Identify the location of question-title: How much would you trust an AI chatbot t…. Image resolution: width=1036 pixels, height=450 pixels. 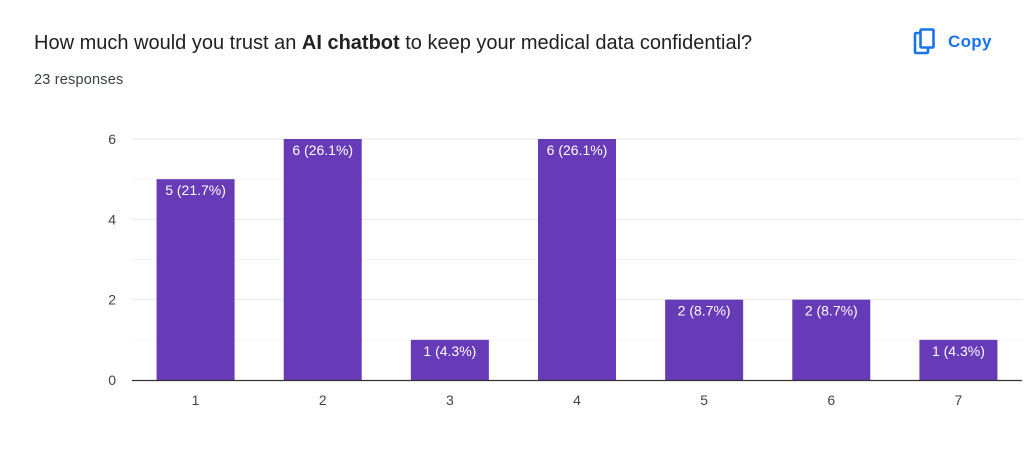
(393, 43).